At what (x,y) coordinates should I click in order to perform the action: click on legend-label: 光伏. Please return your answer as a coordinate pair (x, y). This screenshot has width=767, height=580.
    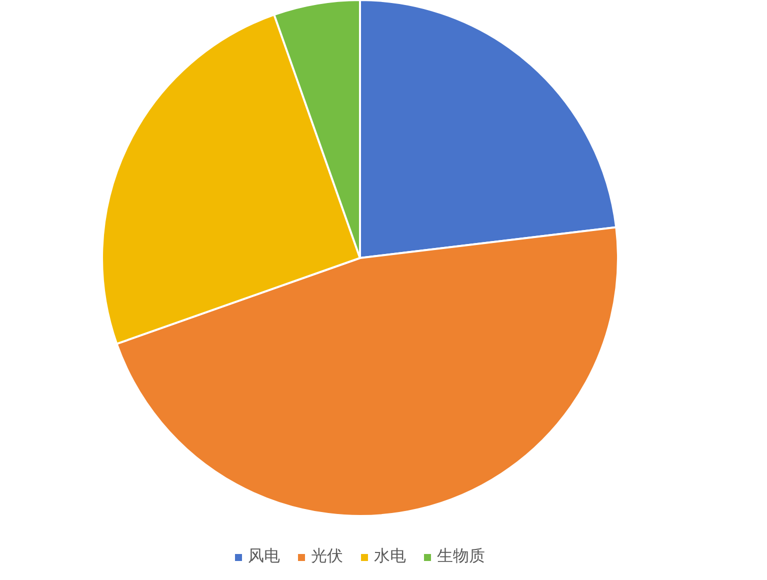
    Looking at the image, I should click on (327, 555).